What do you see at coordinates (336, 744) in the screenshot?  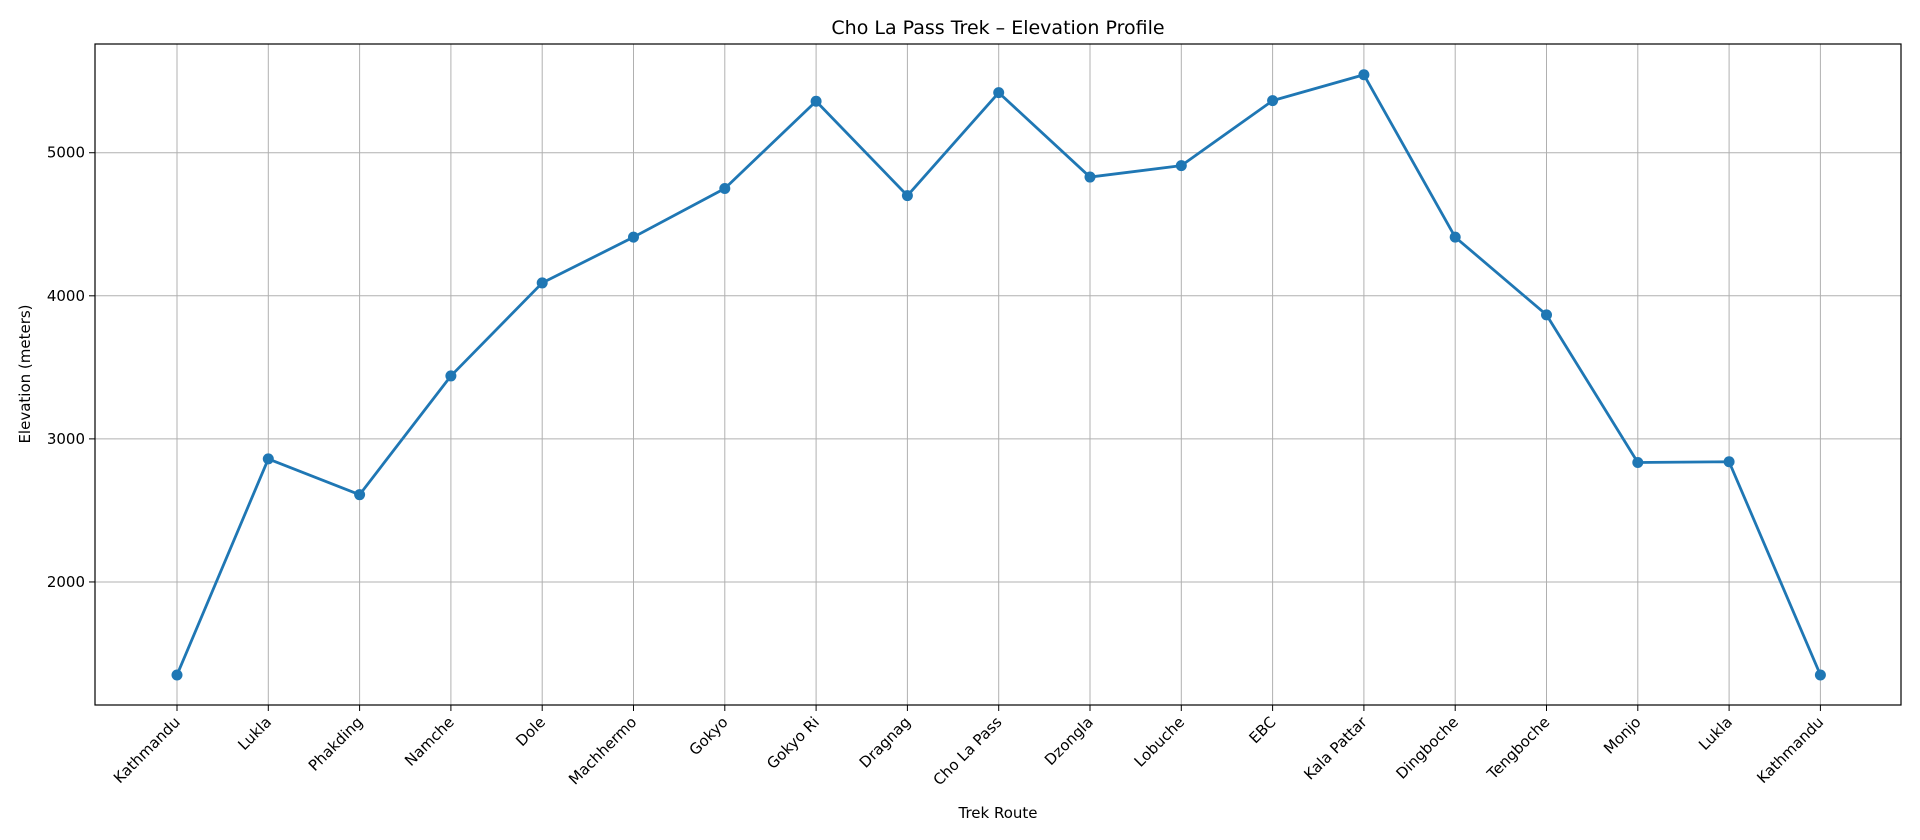 I see `x-tick-label: Phakding` at bounding box center [336, 744].